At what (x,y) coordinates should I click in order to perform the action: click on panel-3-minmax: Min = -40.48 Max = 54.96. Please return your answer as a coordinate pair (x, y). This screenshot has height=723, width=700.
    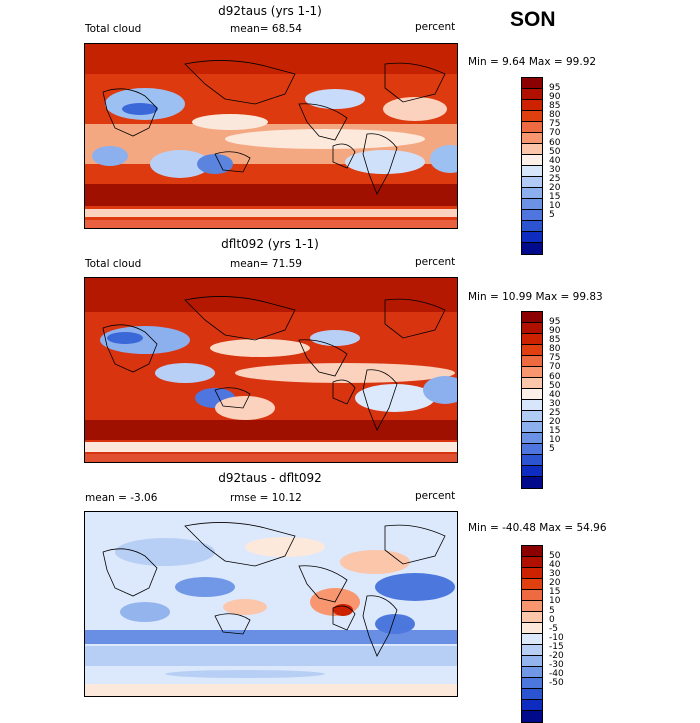
    Looking at the image, I should click on (537, 528).